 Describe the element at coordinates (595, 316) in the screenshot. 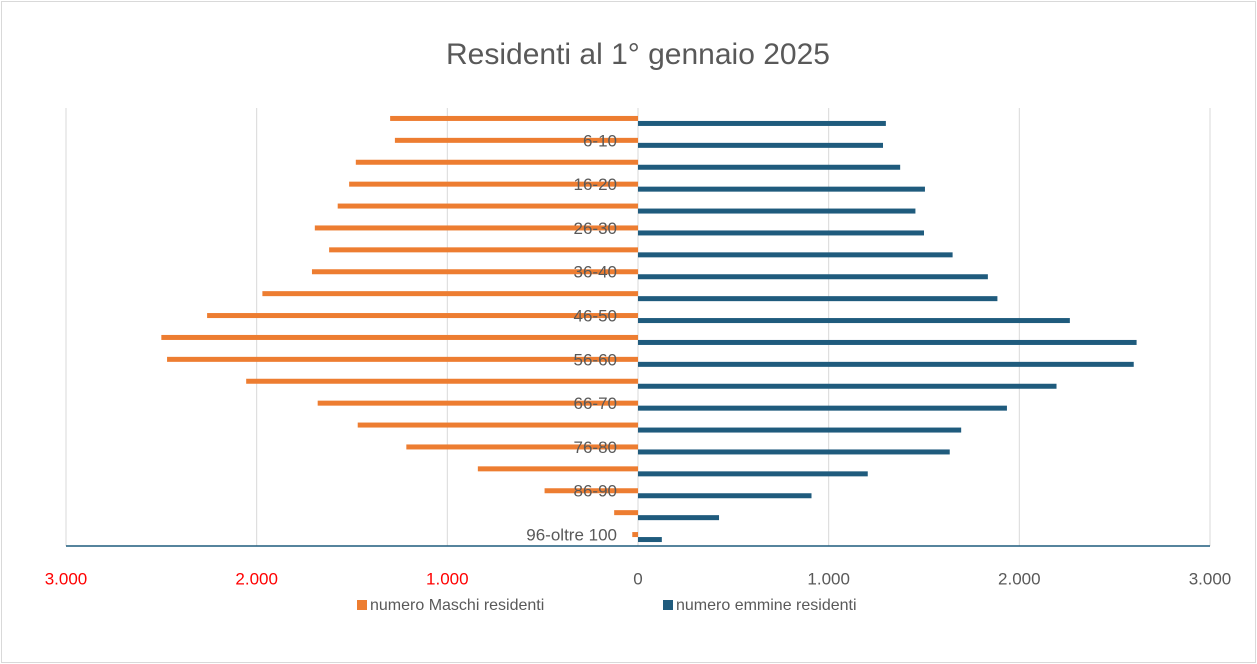

I see `y-tick-label: 46-50` at that location.